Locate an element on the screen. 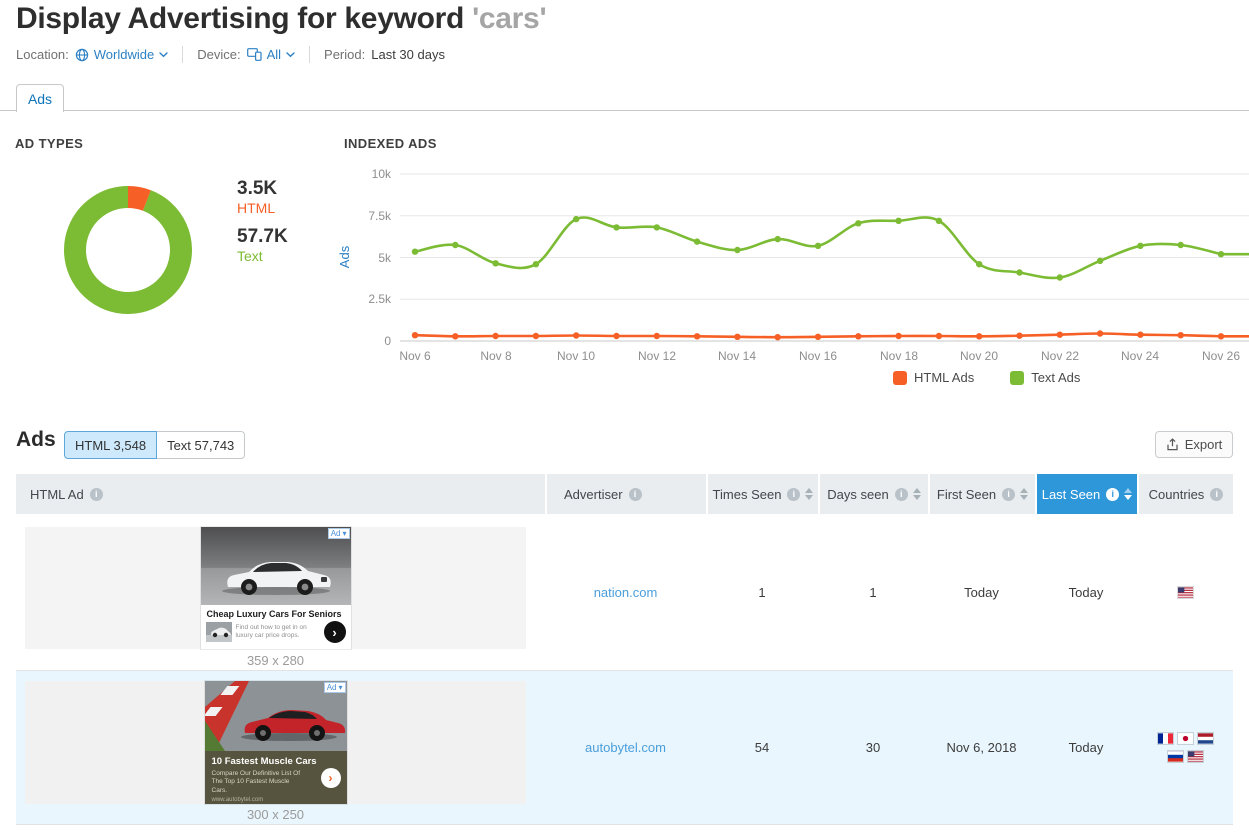 The height and width of the screenshot is (836, 1249). column-header-label: Countries is located at coordinates (1176, 494).